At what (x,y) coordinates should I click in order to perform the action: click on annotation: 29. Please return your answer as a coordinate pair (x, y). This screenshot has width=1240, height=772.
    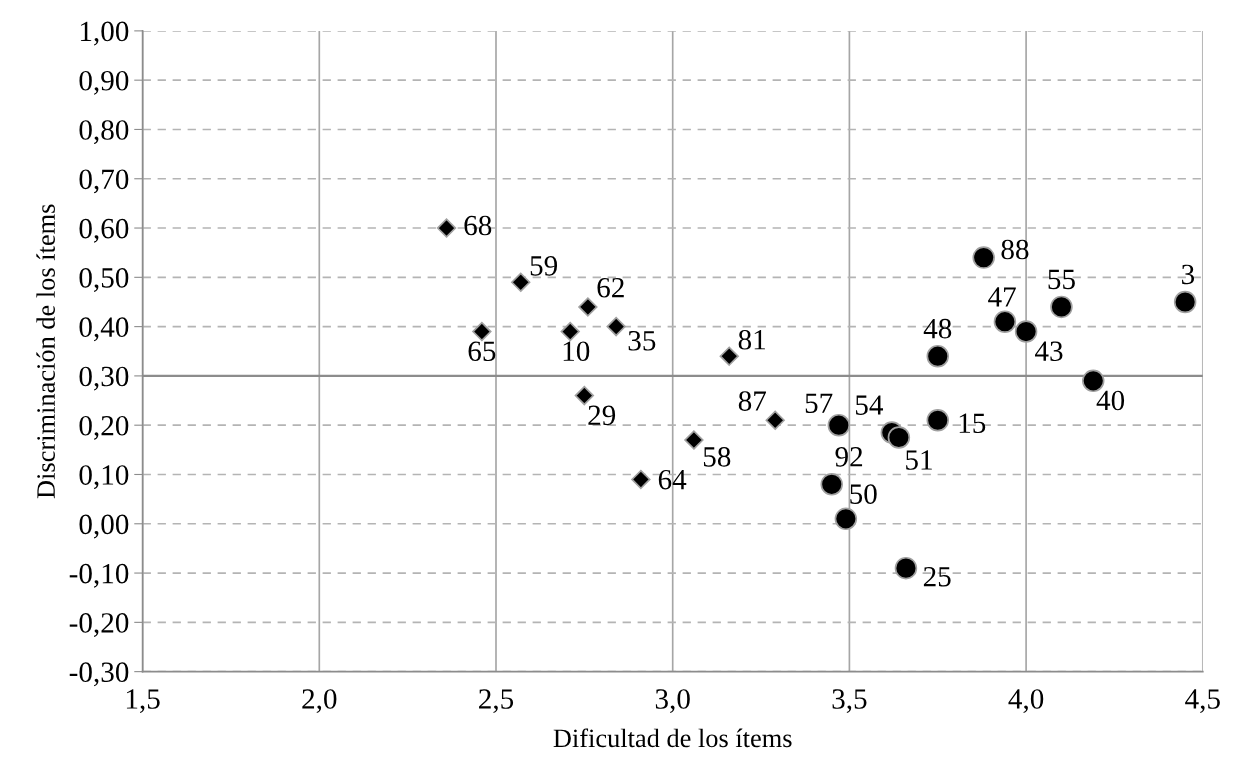
    Looking at the image, I should click on (602, 415).